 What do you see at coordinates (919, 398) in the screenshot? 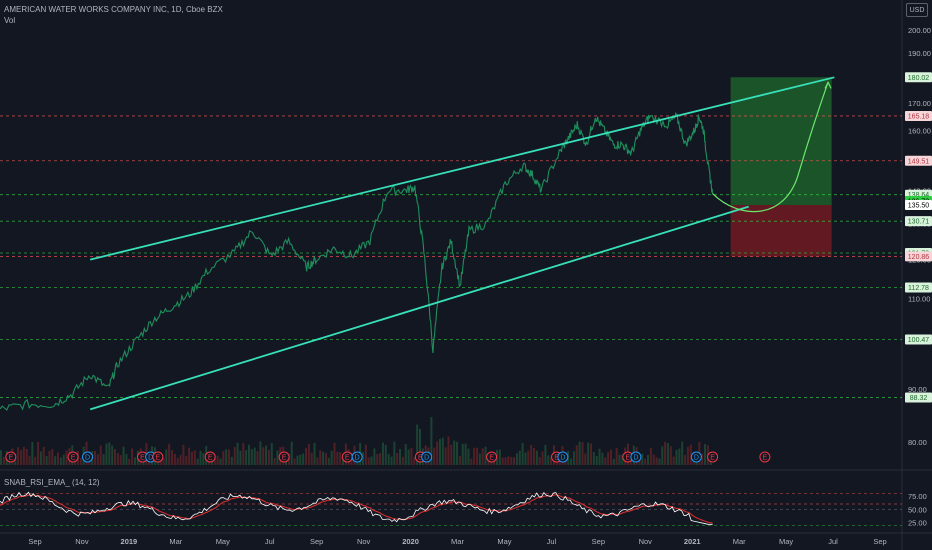
I see `level-label-11: 88.32` at bounding box center [919, 398].